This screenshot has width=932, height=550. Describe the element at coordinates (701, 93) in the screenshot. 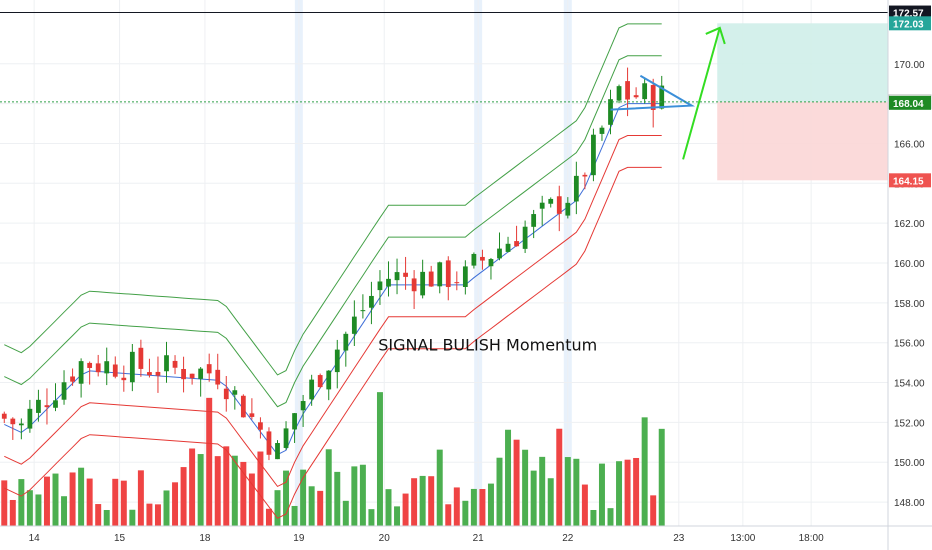

I see `breakout-arrow` at that location.